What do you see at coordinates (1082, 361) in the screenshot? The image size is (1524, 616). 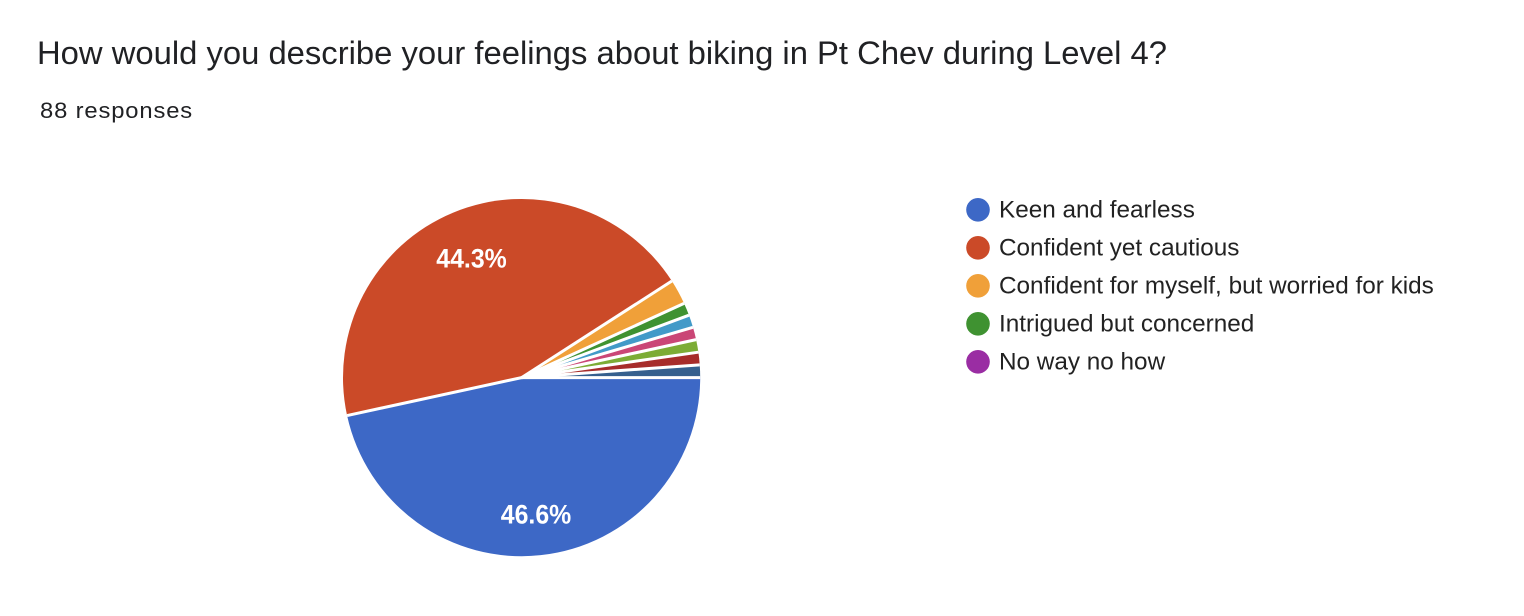 I see `svg-text: No way no how` at bounding box center [1082, 361].